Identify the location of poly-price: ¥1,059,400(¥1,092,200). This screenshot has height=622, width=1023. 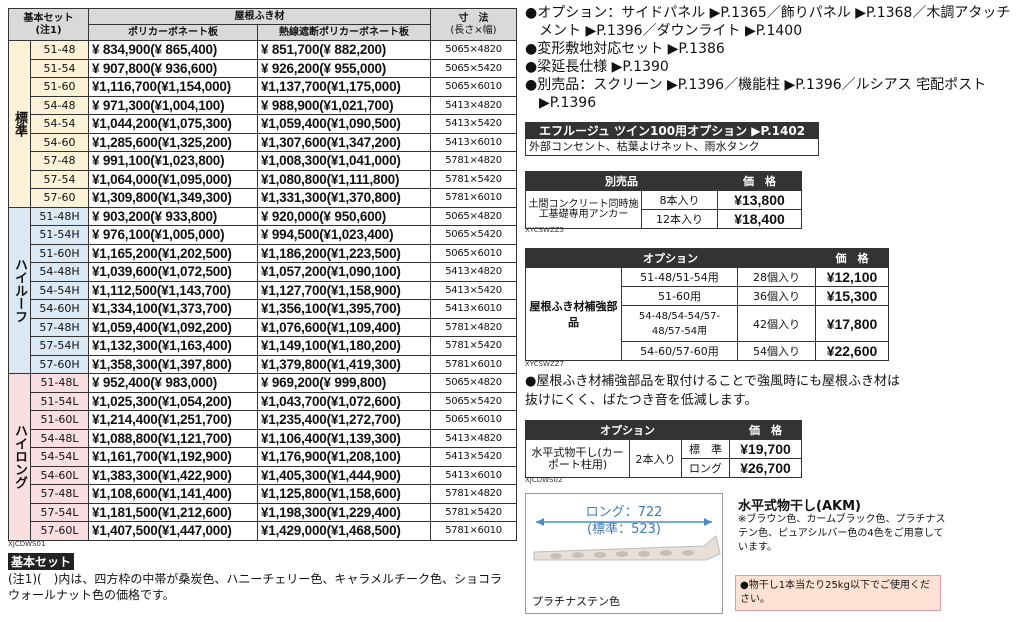
(173, 327).